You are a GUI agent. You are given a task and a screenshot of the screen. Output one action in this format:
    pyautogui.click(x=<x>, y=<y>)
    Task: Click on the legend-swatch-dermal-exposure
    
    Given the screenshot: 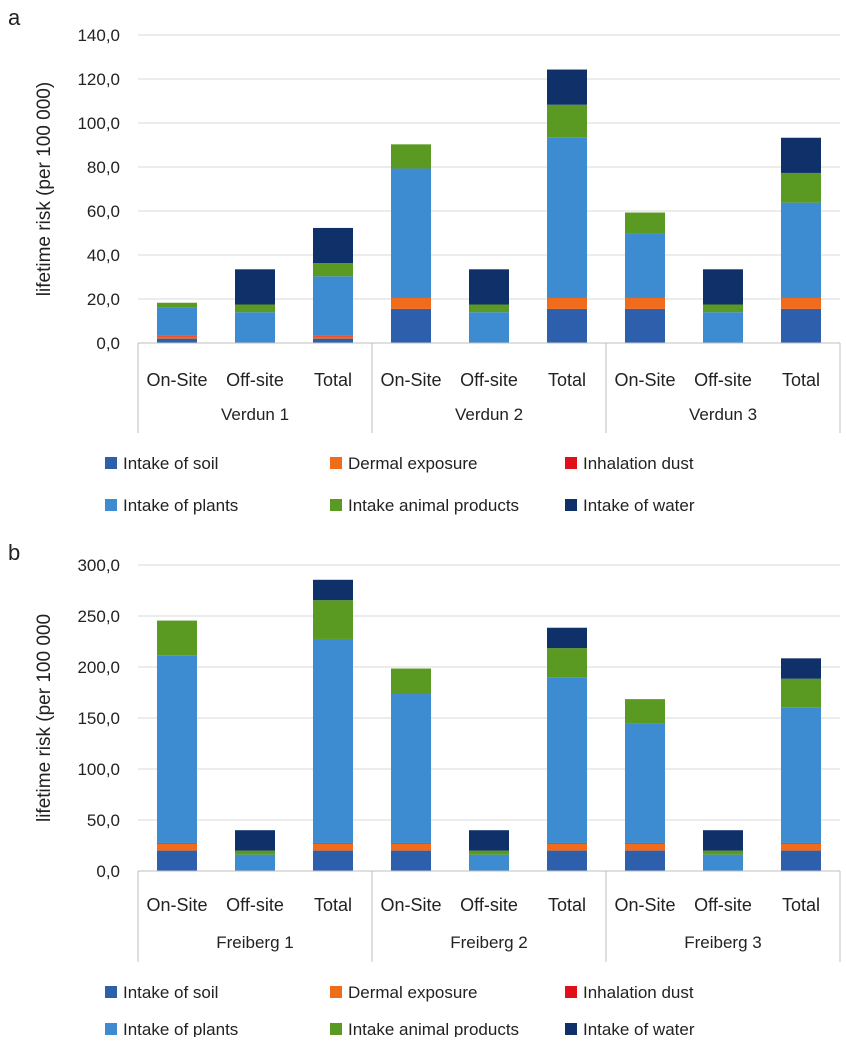 What is the action you would take?
    pyautogui.click(x=336, y=463)
    